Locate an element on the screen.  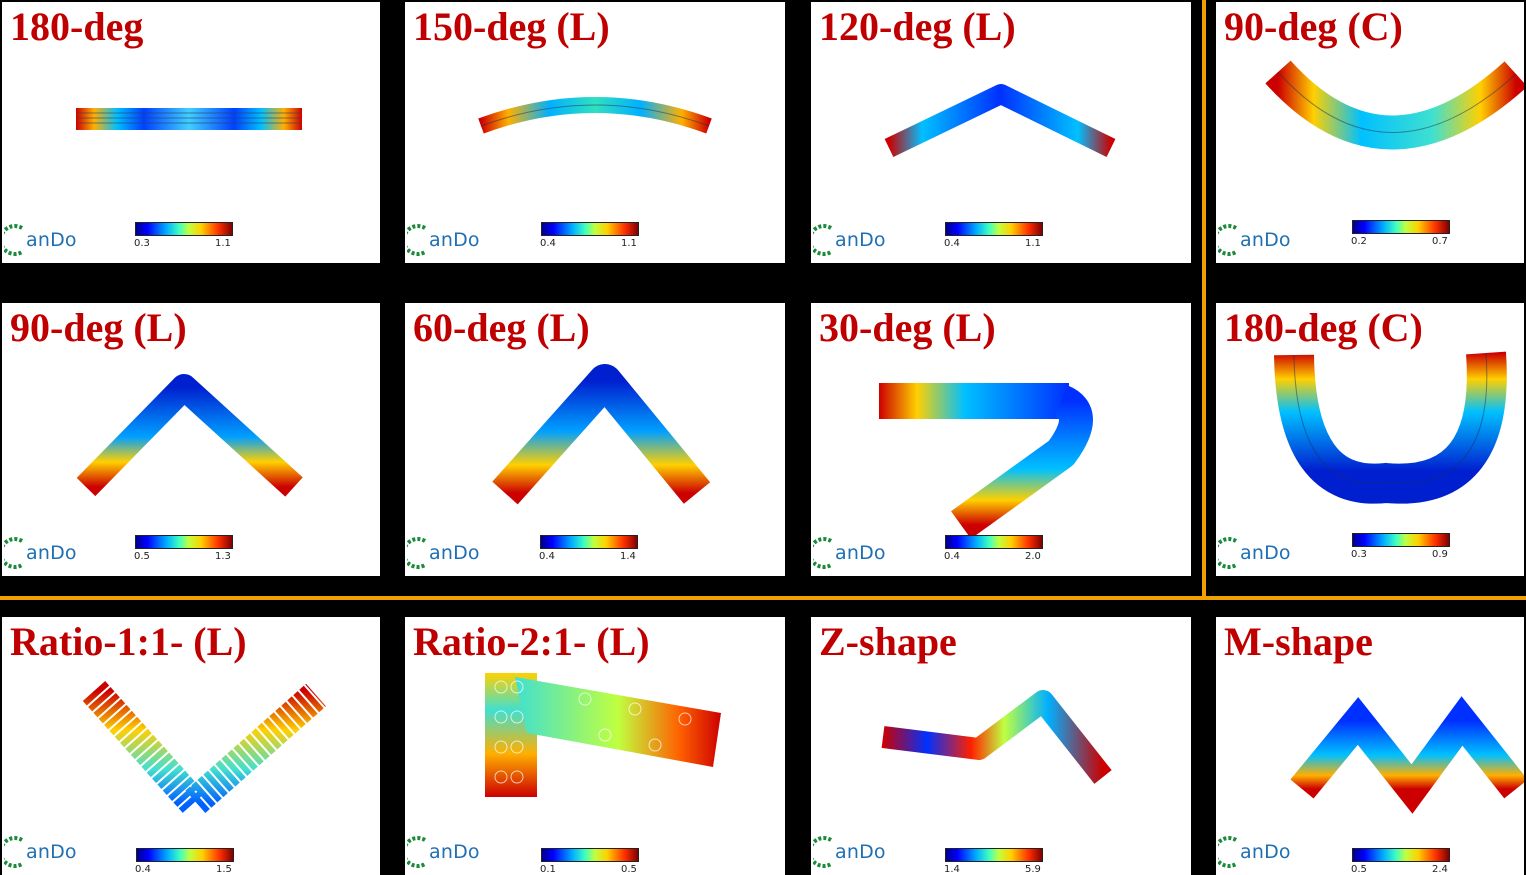
panel-title: 120-deg (L) is located at coordinates (917, 26).